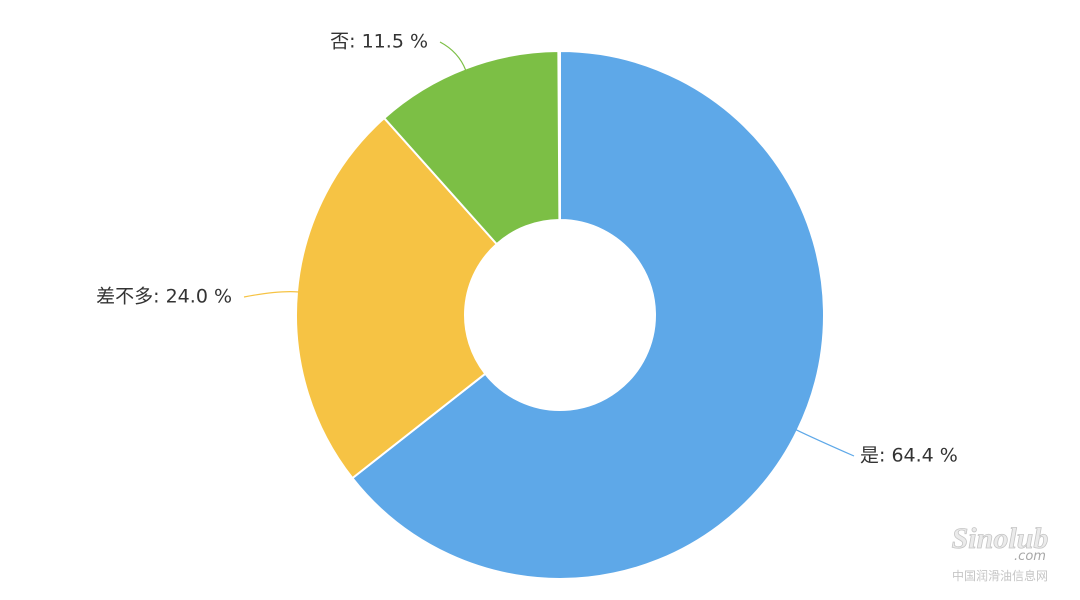 The height and width of the screenshot is (600, 1080). What do you see at coordinates (909, 456) in the screenshot?
I see `slice-label: 是: 64.4 %` at bounding box center [909, 456].